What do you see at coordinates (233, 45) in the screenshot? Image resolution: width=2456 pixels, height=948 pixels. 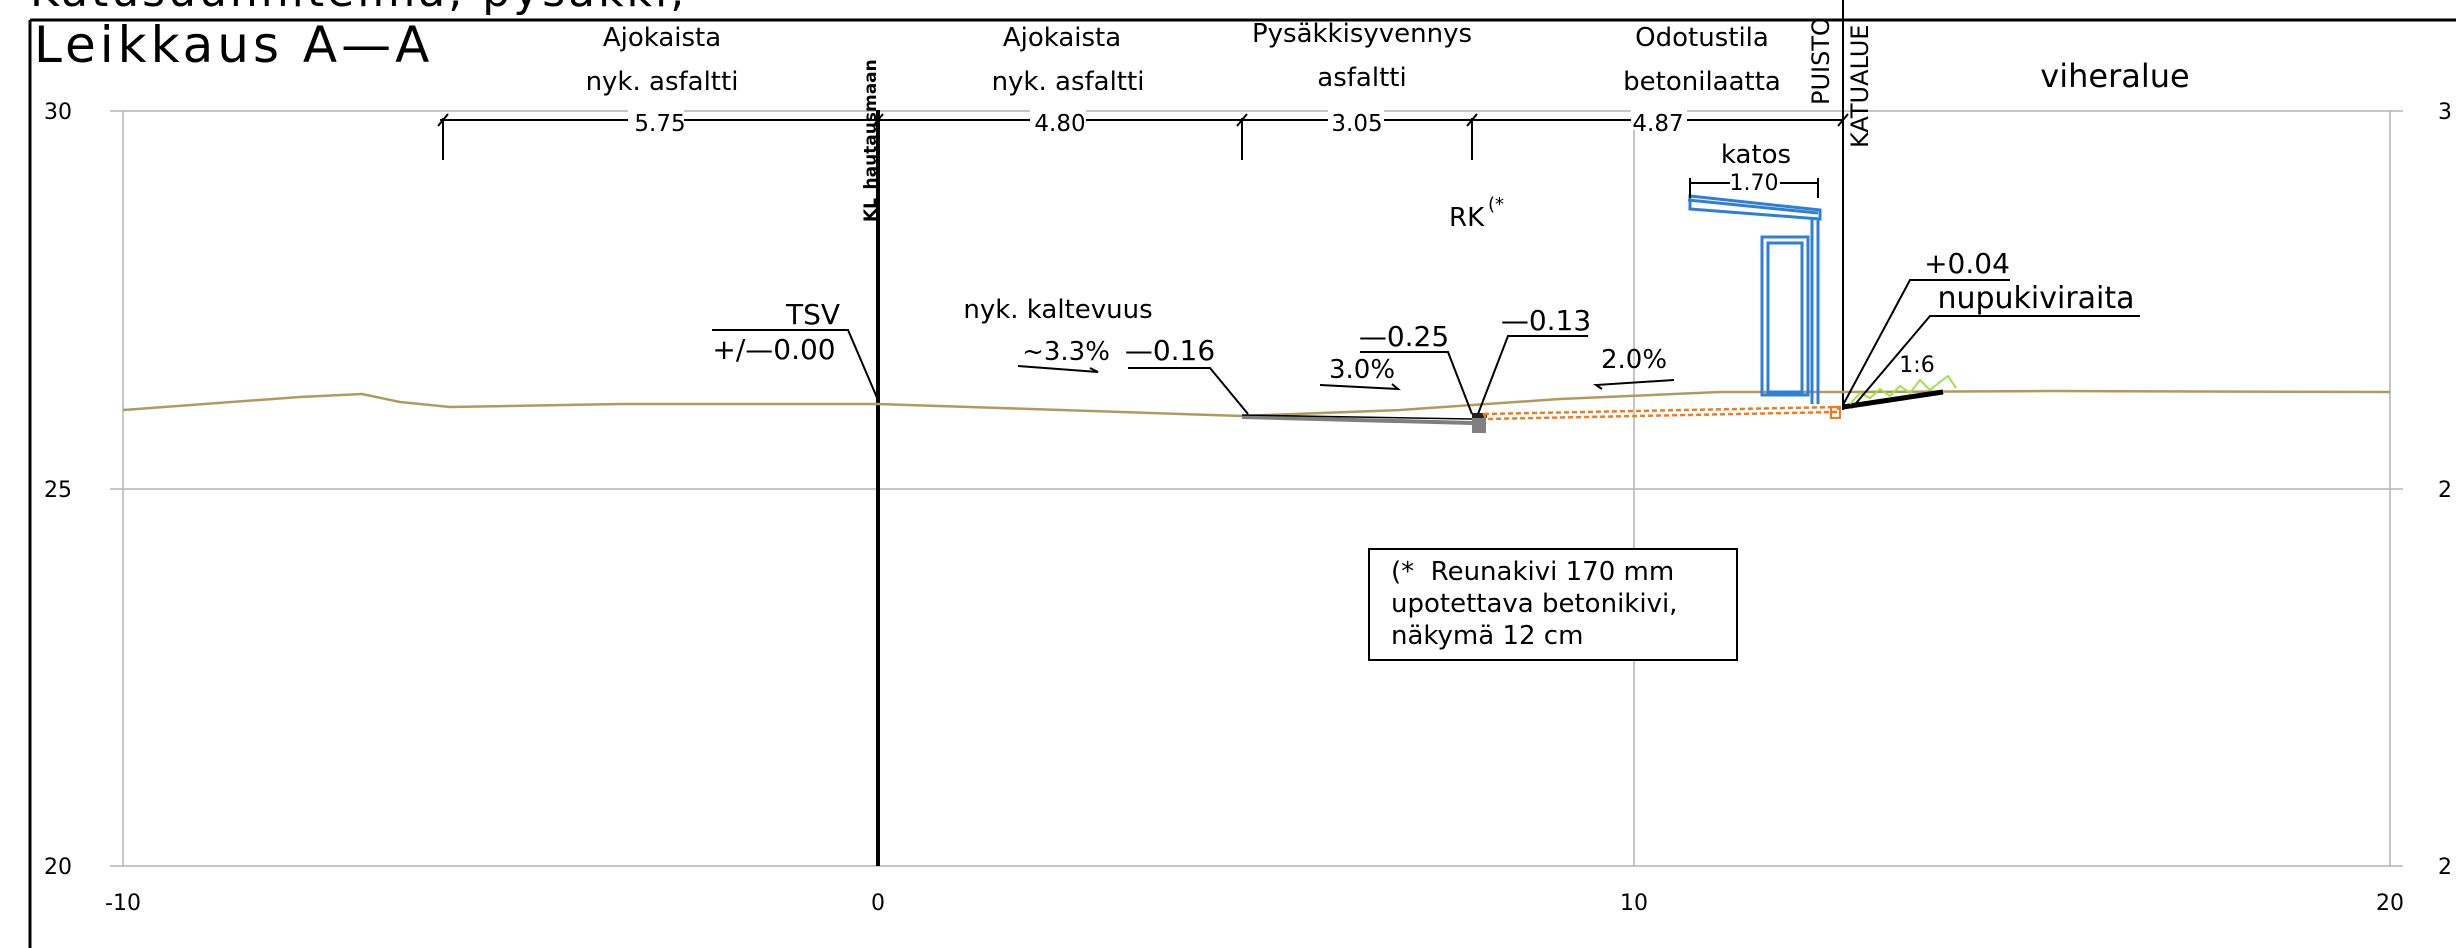 I see `drawing-title: Leikkaus A—A` at bounding box center [233, 45].